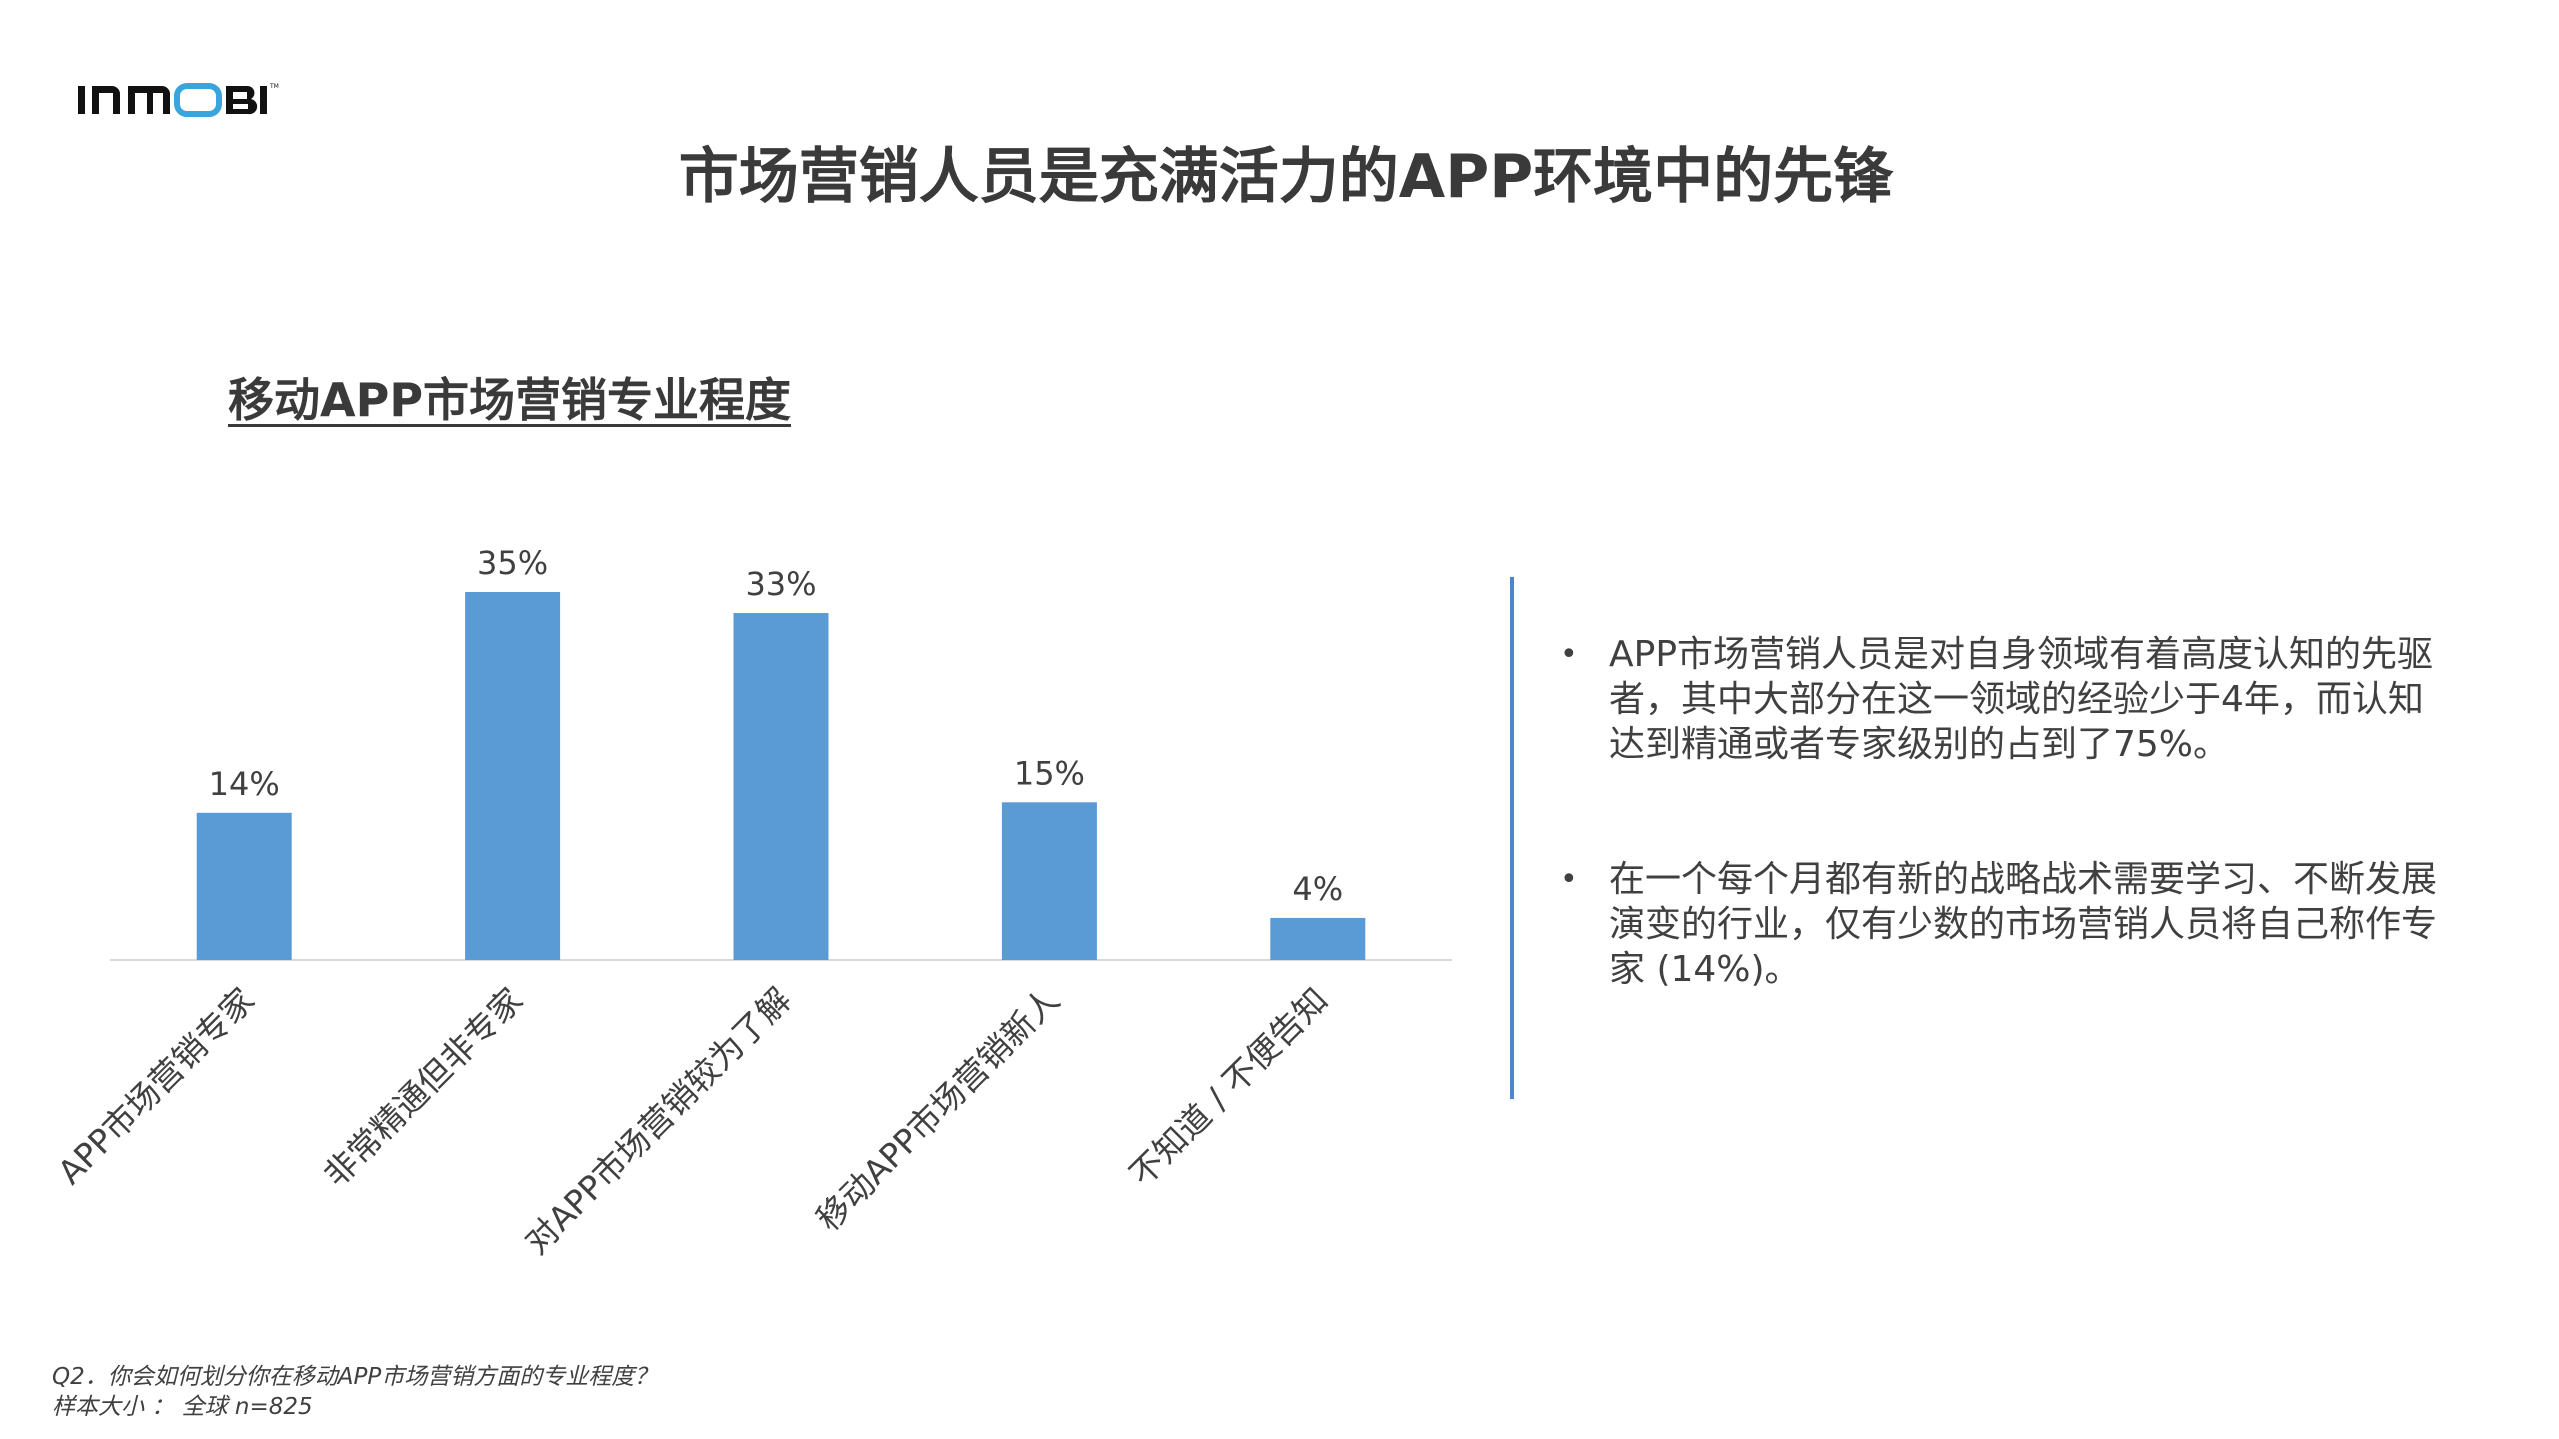  Describe the element at coordinates (1286, 177) in the screenshot. I see `page-title: 市场营销人员是充满活力的APP环境中的先锋` at that location.